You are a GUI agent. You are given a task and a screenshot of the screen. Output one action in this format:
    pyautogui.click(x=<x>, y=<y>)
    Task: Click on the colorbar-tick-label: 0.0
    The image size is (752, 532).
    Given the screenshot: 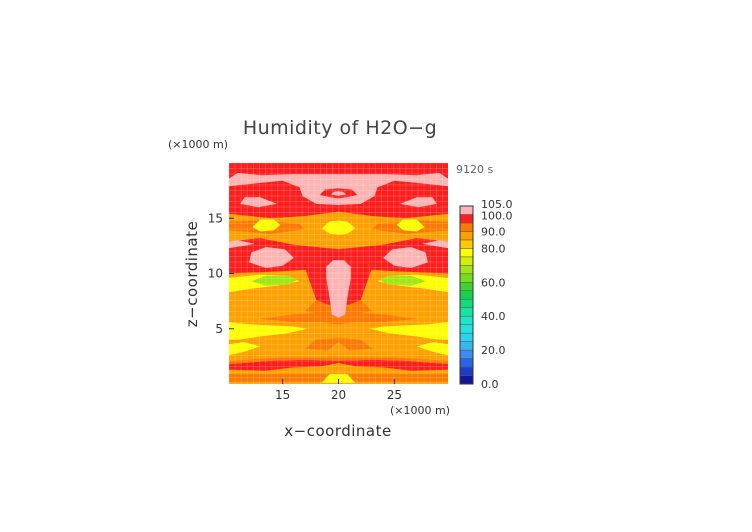 What is the action you would take?
    pyautogui.click(x=490, y=384)
    